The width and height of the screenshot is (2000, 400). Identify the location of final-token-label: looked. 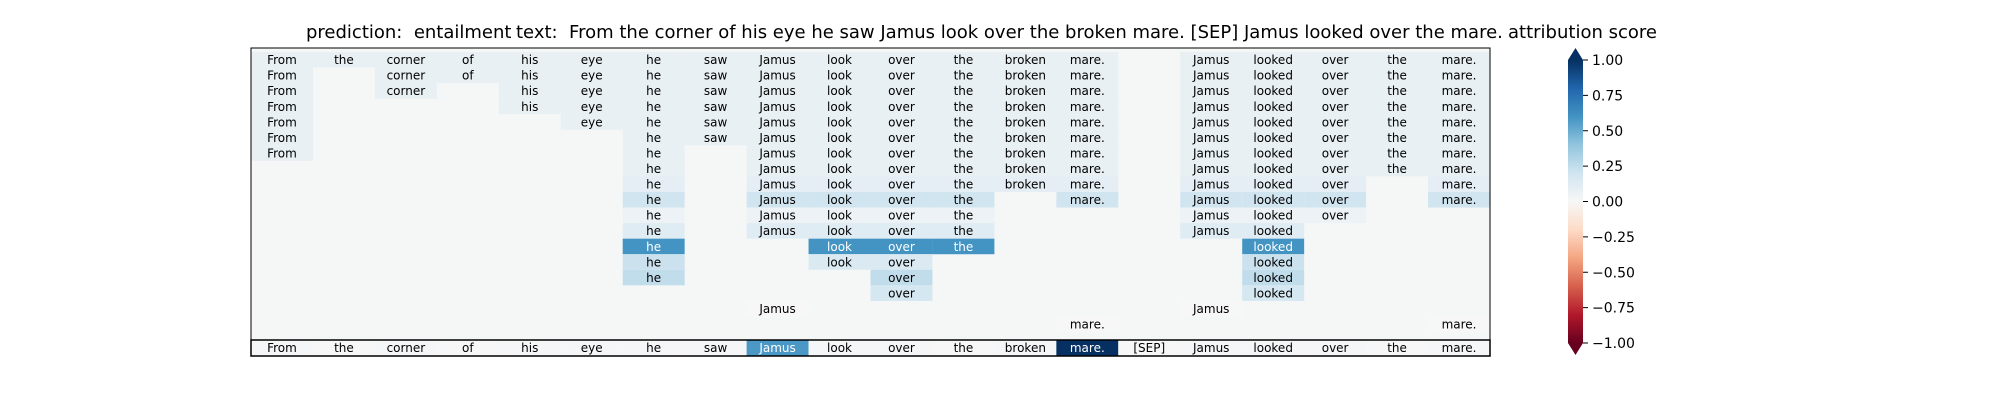
(1273, 348).